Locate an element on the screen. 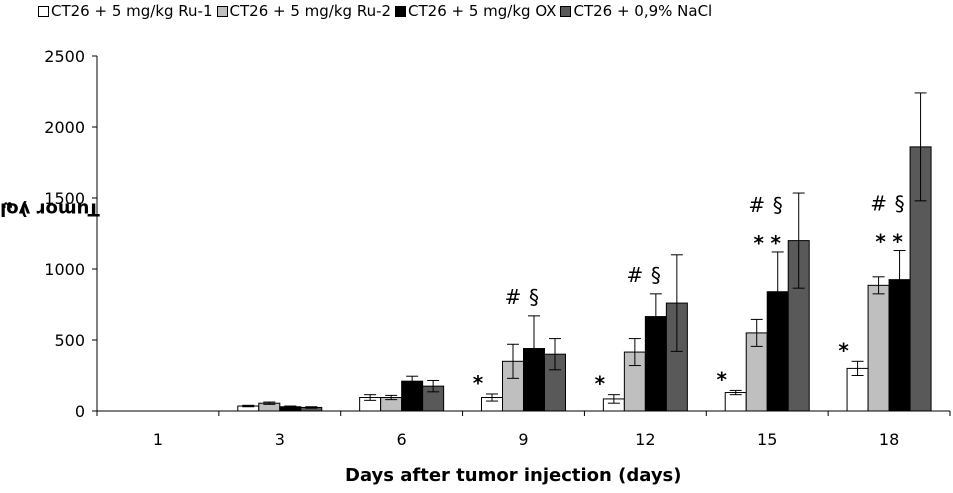 This screenshot has width=953, height=493. y-tick-label: 0 is located at coordinates (80, 411).